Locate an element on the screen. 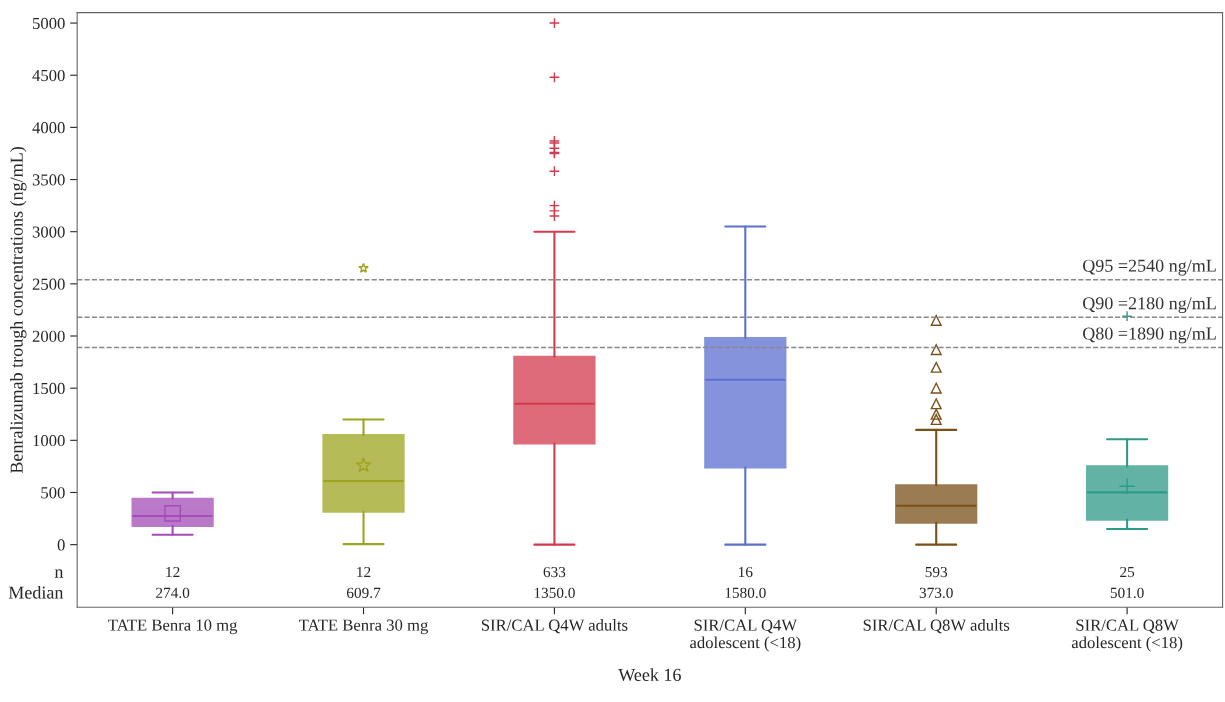 The height and width of the screenshot is (702, 1225). y-tick-label: 3500 is located at coordinates (48, 180).